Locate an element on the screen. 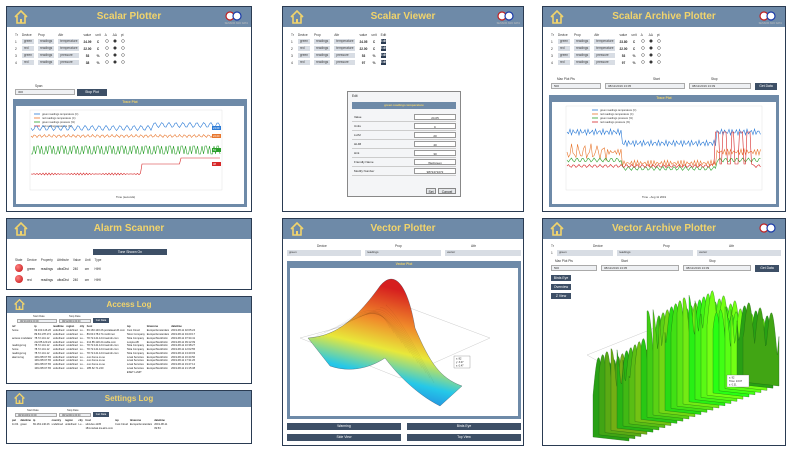 The width and height of the screenshot is (800, 456). stop-plot-button: Stop Plot is located at coordinates (92, 92).